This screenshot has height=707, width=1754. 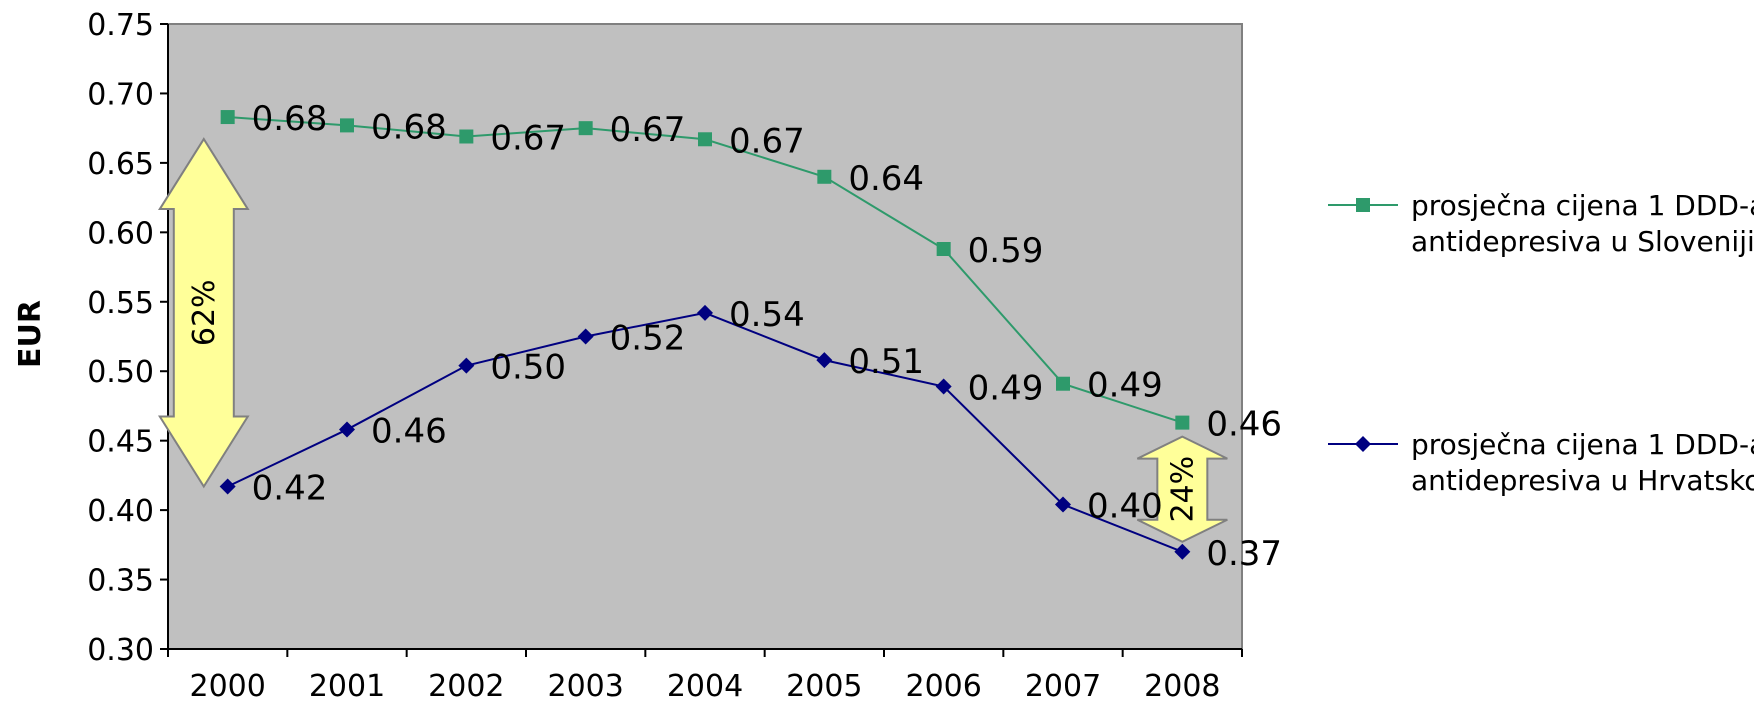 What do you see at coordinates (290, 489) in the screenshot?
I see `data-label-1-0: 0.42` at bounding box center [290, 489].